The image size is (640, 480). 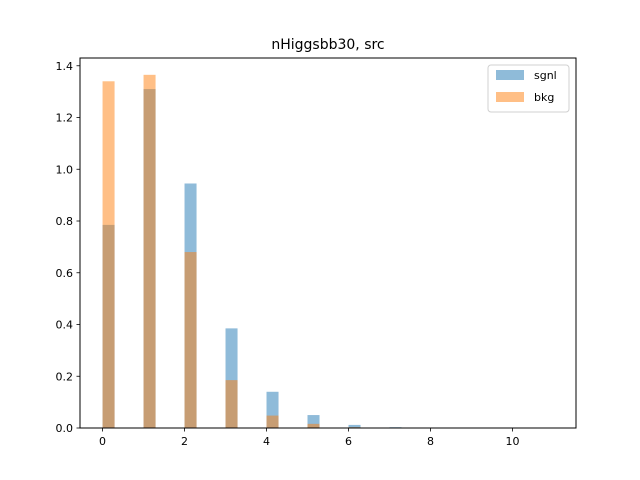 What do you see at coordinates (510, 97) in the screenshot?
I see `legend-swatch-bkg` at bounding box center [510, 97].